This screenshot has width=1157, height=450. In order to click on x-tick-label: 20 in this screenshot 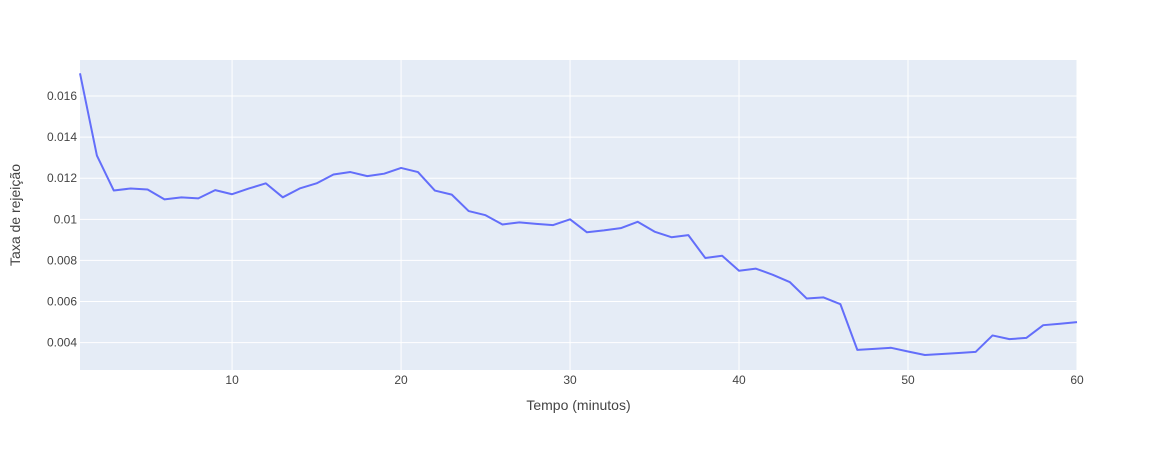, I will do `click(401, 380)`.